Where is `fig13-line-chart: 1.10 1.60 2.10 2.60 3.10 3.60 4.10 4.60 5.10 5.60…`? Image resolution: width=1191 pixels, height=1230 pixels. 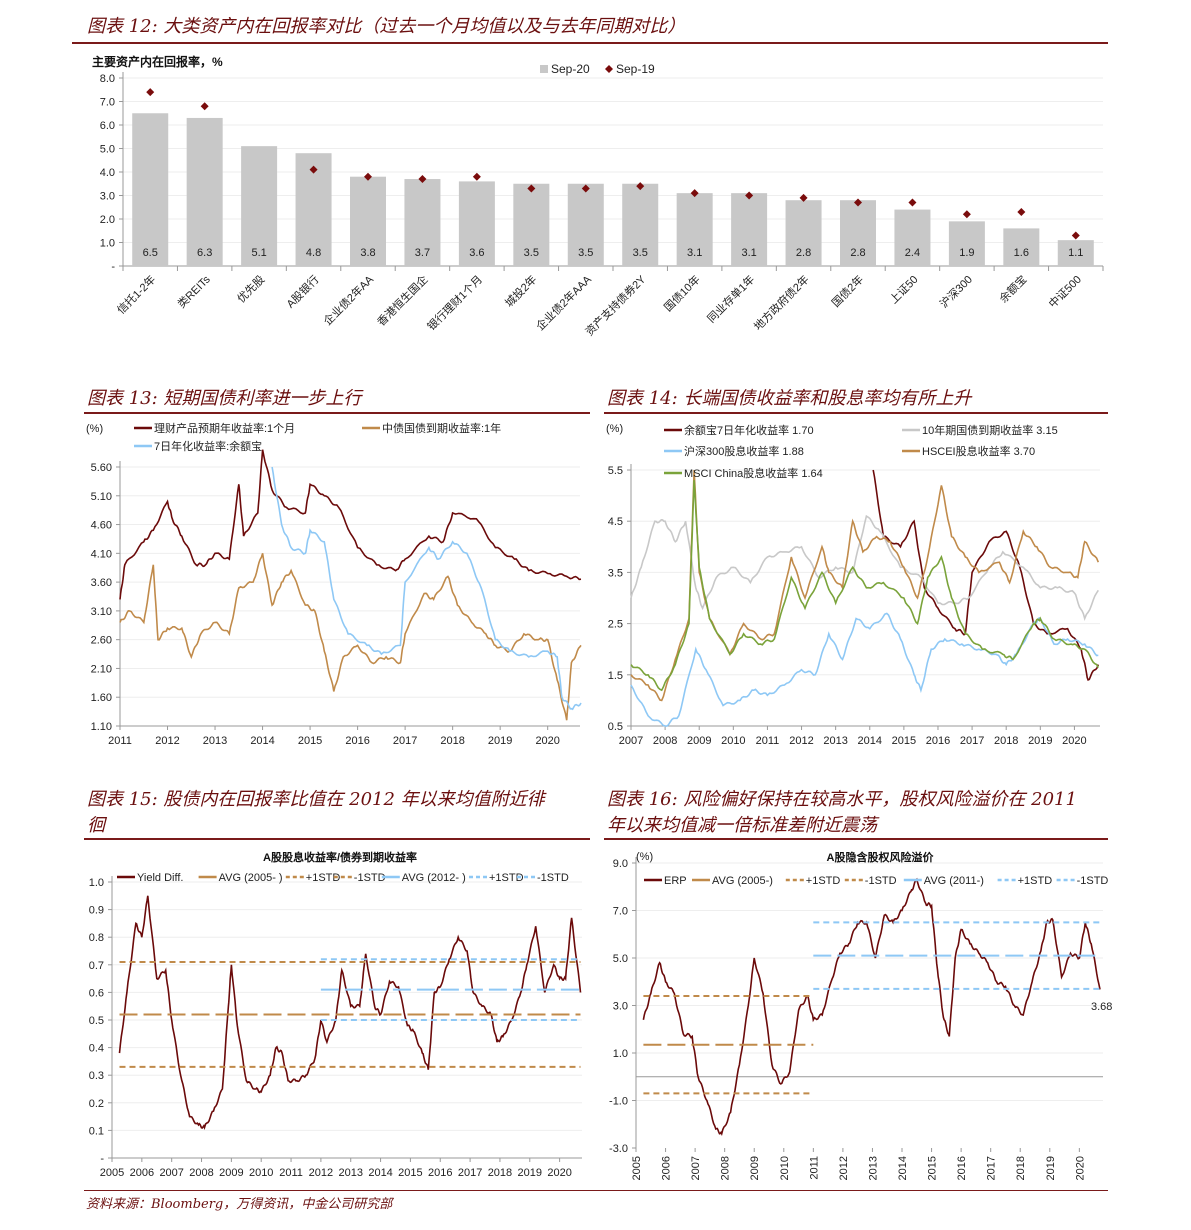 fig13-line-chart: 1.10 1.60 2.10 2.60 3.10 3.60 4.10 4.60 5.10 5.60… is located at coordinates (334, 584).